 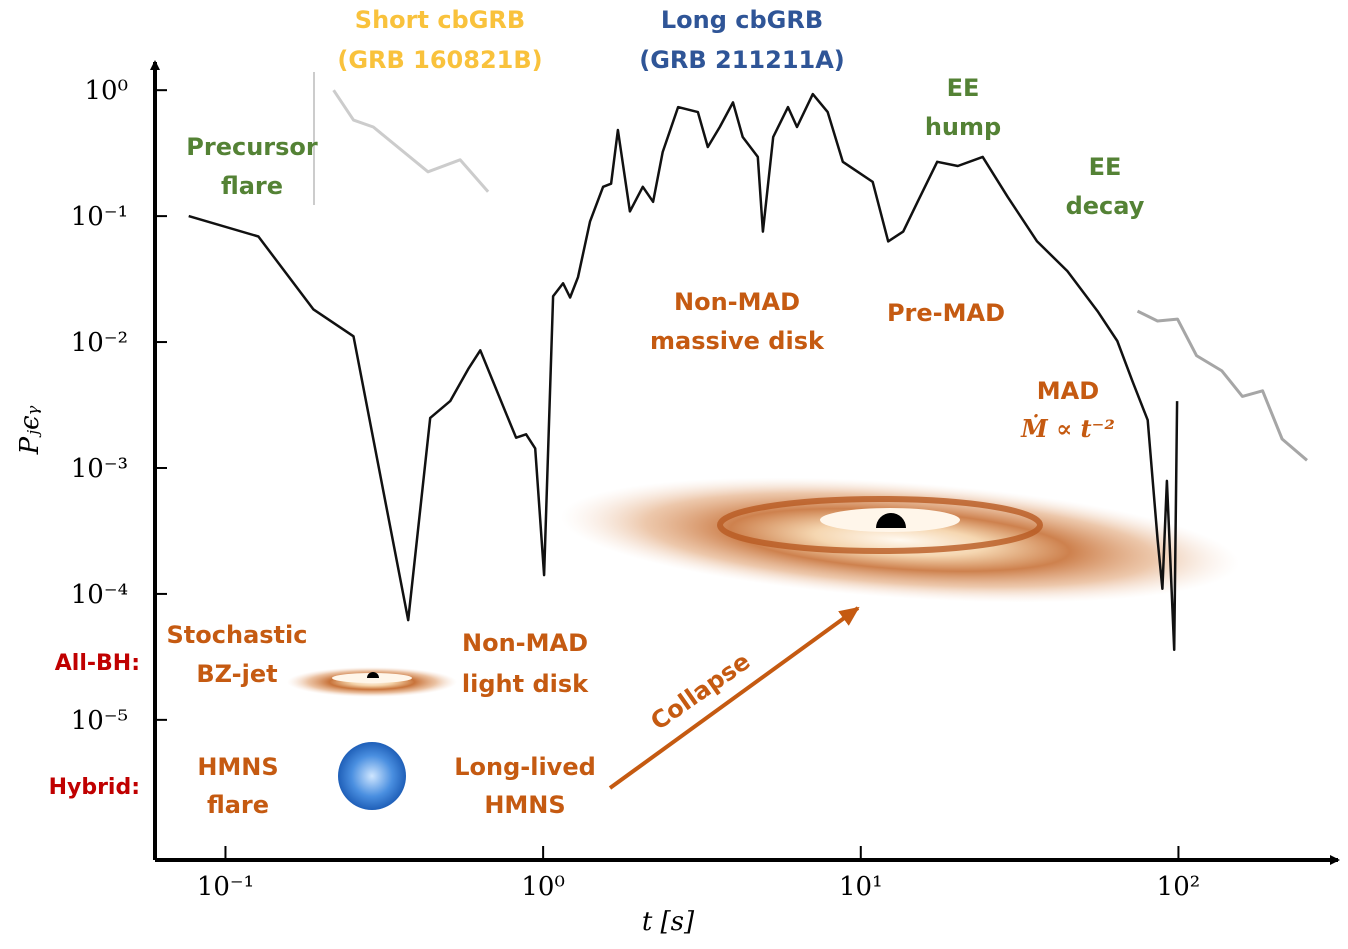 I want to click on hmns-star, so click(x=372, y=776).